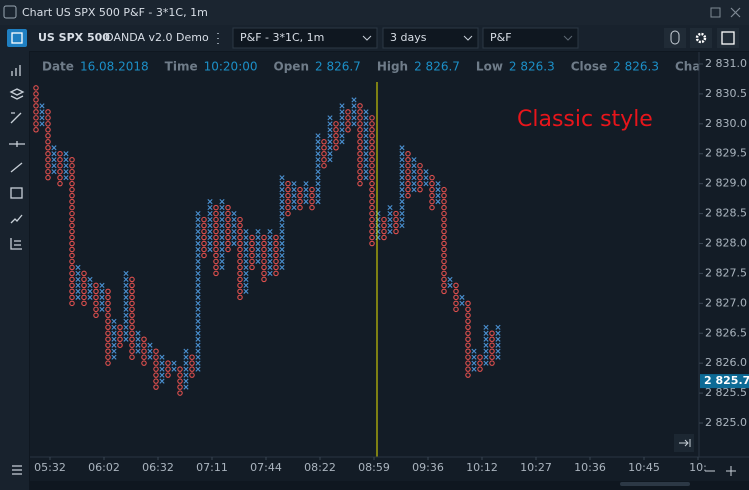 This screenshot has width=749, height=490. I want to click on chart-type-select, so click(305, 38).